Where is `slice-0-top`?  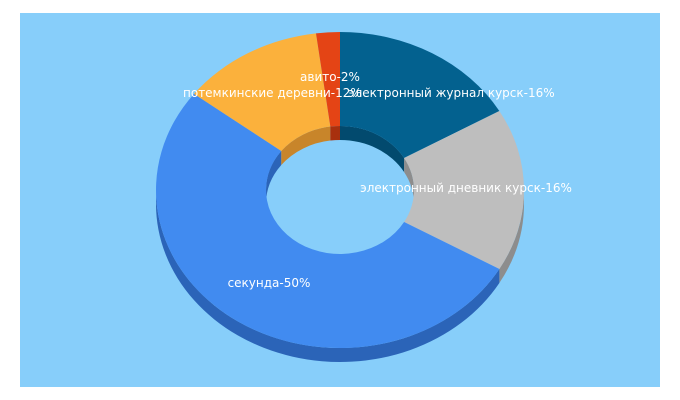 slice-0-top is located at coordinates (420, 95).